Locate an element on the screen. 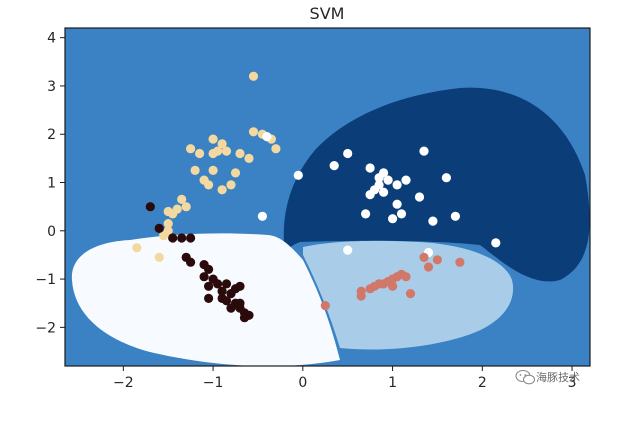 The image size is (640, 423). y-tick-label: −1 is located at coordinates (45, 280).